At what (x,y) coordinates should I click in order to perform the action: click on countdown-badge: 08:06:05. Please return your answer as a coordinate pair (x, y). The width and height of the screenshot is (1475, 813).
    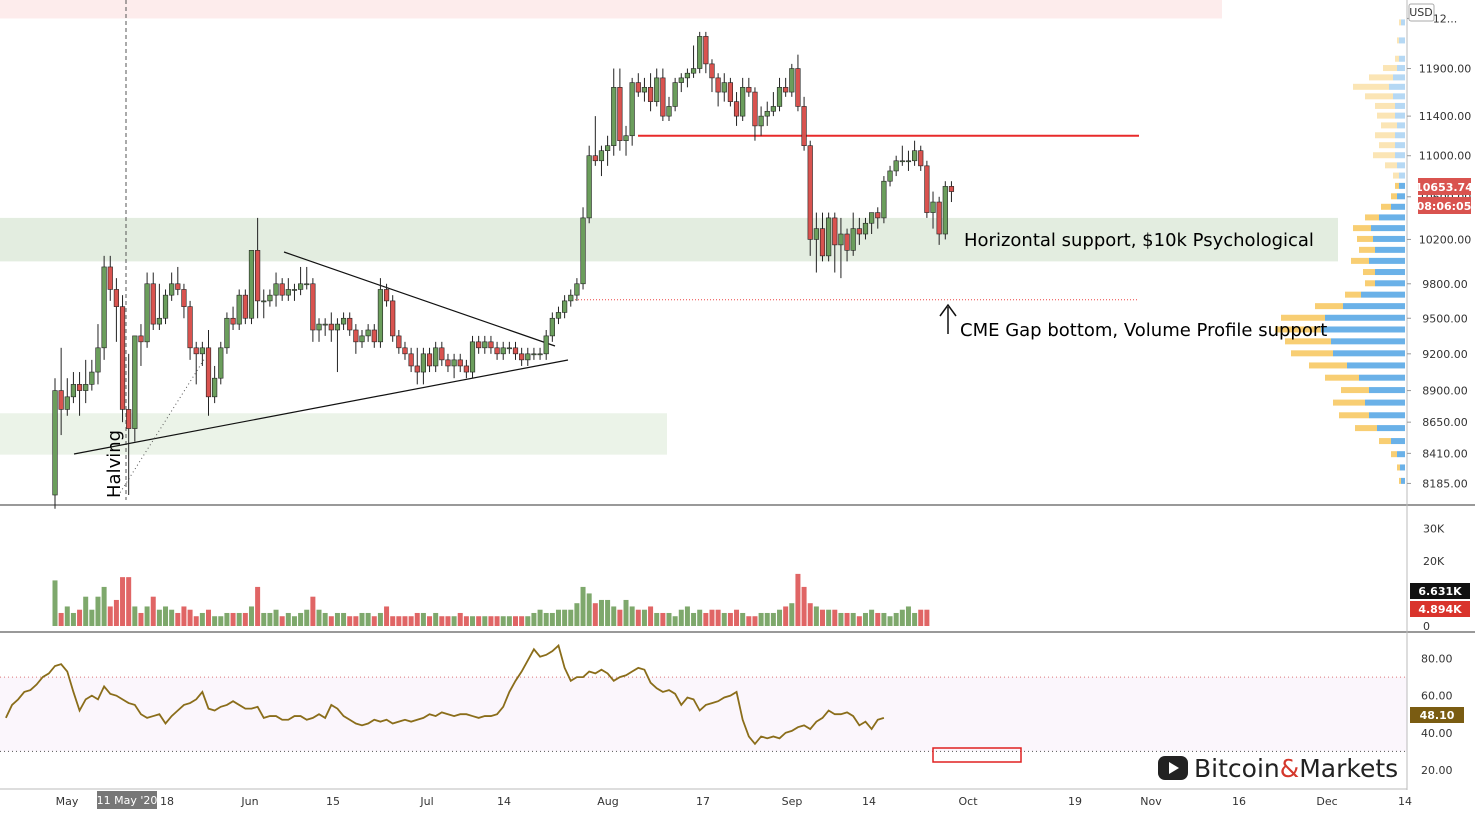
    Looking at the image, I should click on (1444, 206).